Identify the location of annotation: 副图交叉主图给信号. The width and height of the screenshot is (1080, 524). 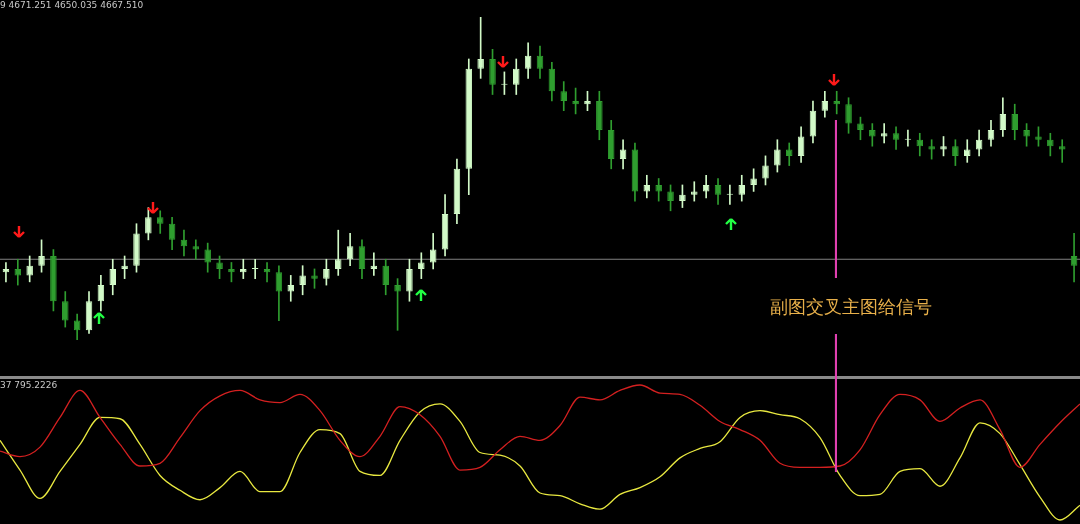
(851, 307).